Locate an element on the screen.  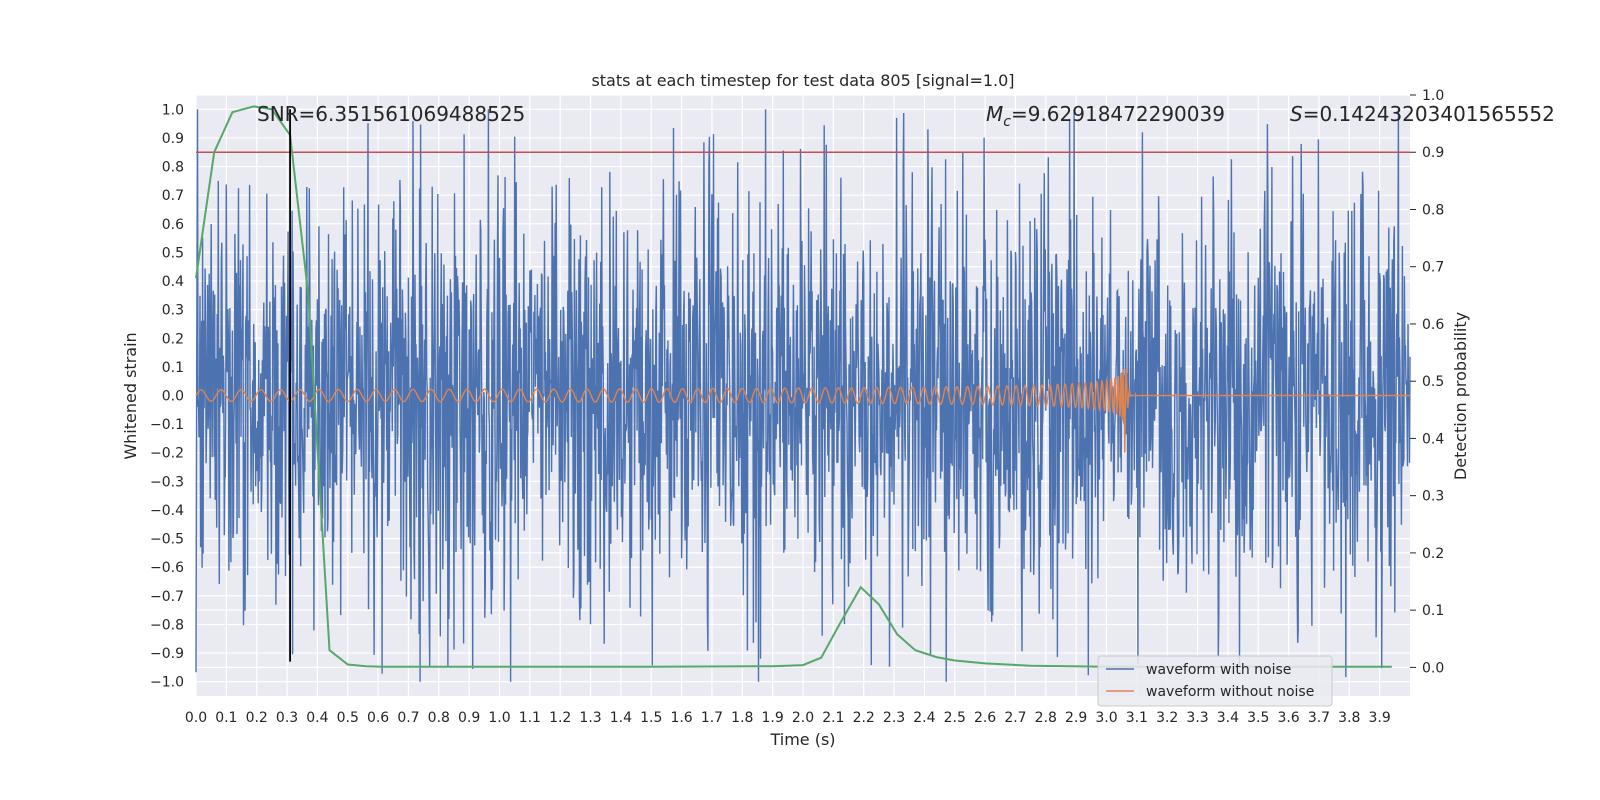
y-tick-label: −0.7 is located at coordinates (167, 597).